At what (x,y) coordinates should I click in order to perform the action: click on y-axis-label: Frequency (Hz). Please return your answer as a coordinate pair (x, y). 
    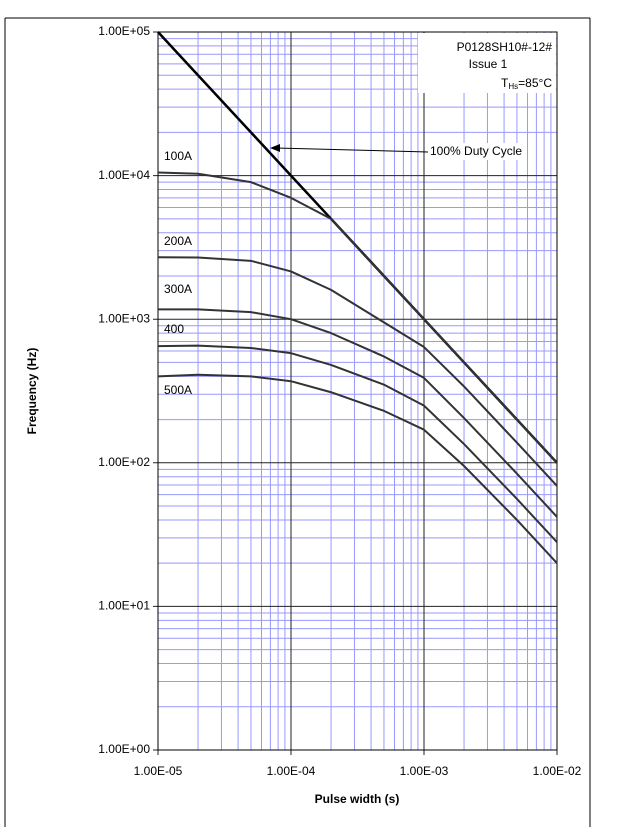
    Looking at the image, I should click on (32, 391).